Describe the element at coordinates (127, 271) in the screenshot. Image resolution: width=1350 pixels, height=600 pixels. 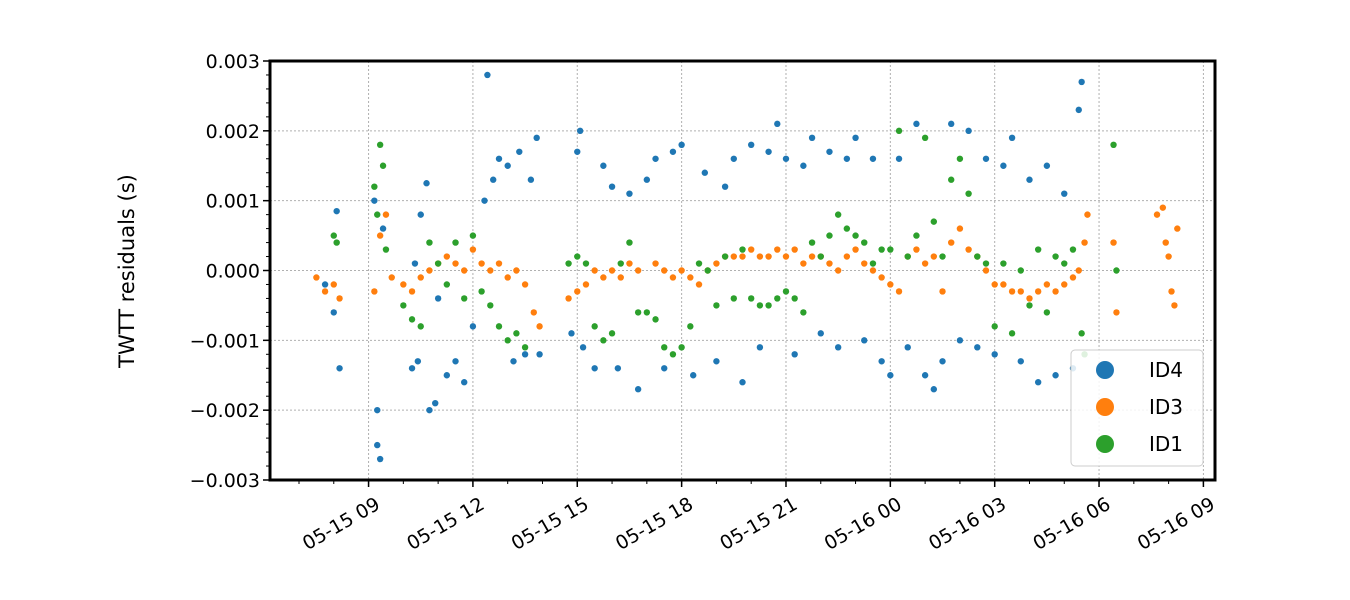
I see `y-axis-title: TWTT residuals (s)` at that location.